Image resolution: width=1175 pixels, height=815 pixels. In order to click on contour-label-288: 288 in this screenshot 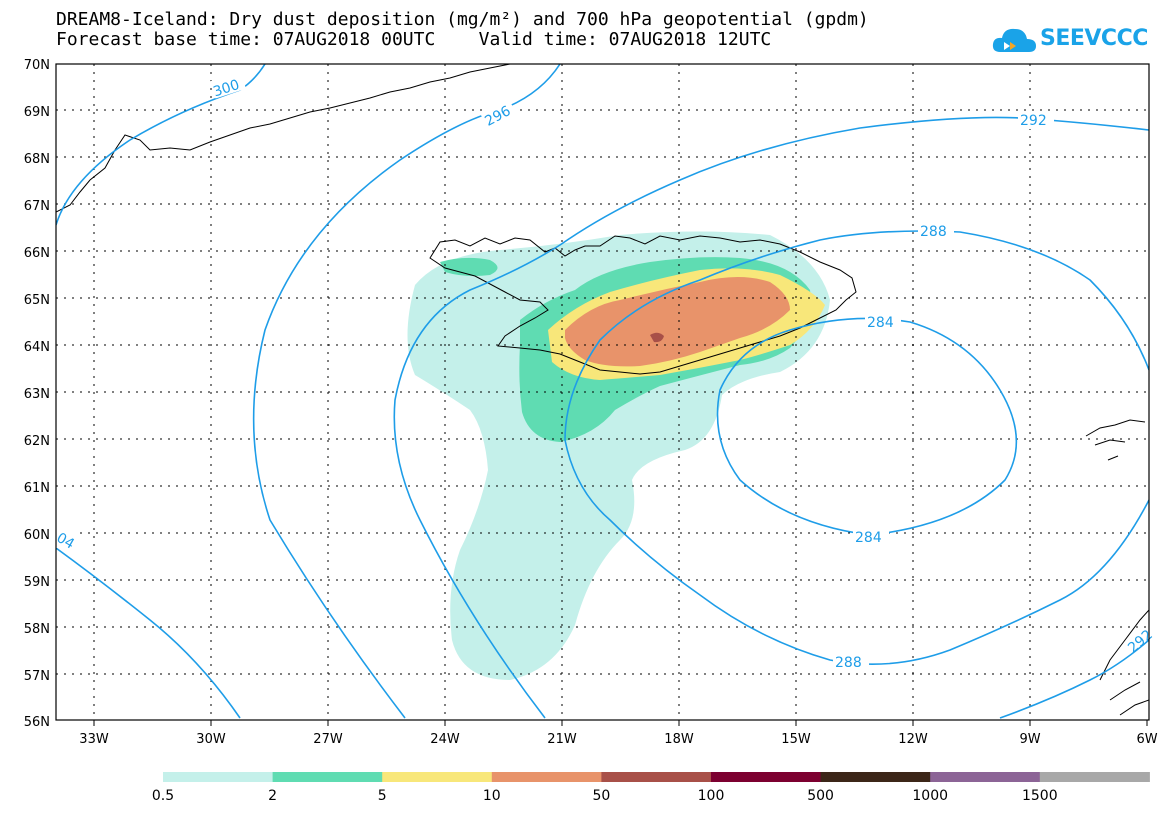, I will do `click(933, 232)`.